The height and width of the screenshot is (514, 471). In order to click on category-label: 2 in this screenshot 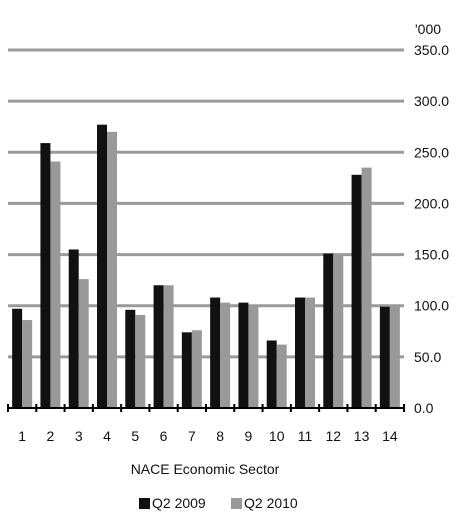, I will do `click(51, 436)`.